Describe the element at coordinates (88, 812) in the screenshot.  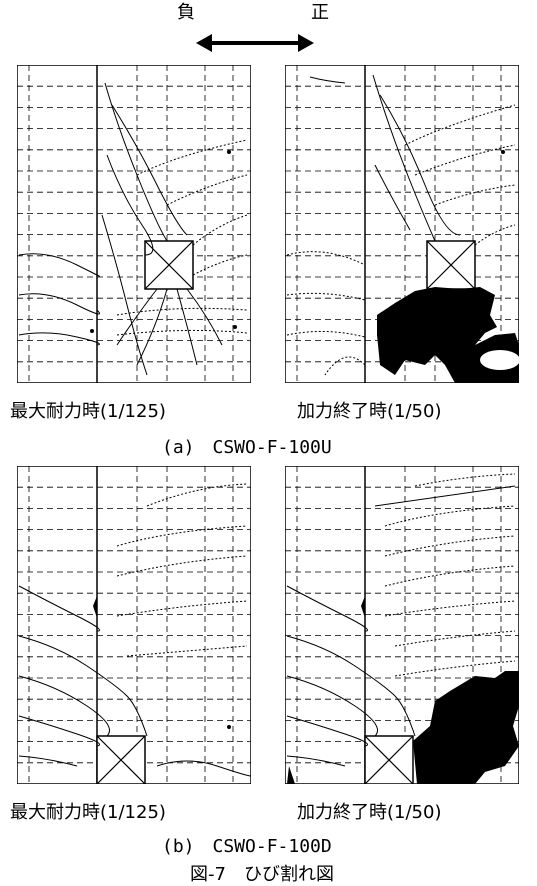
I see `caption-peak-b: 最大耐力時(1/125)` at that location.